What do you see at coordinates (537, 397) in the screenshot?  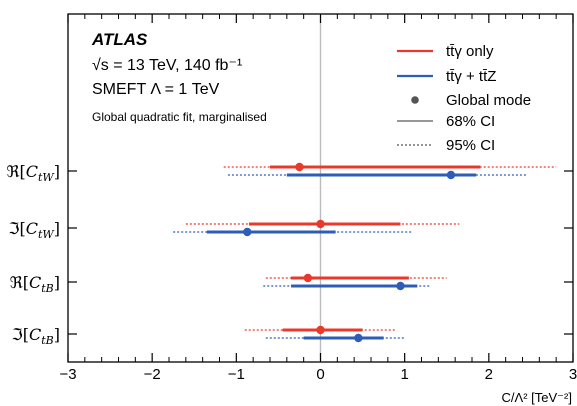 I see `x-axis-label: C/Λ² [TeV⁻²]` at bounding box center [537, 397].